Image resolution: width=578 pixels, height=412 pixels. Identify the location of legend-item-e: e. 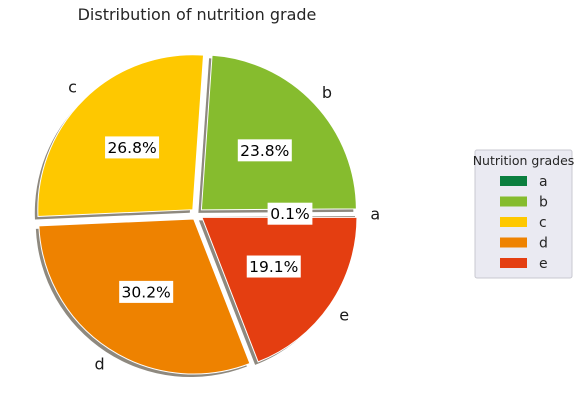
(524, 264).